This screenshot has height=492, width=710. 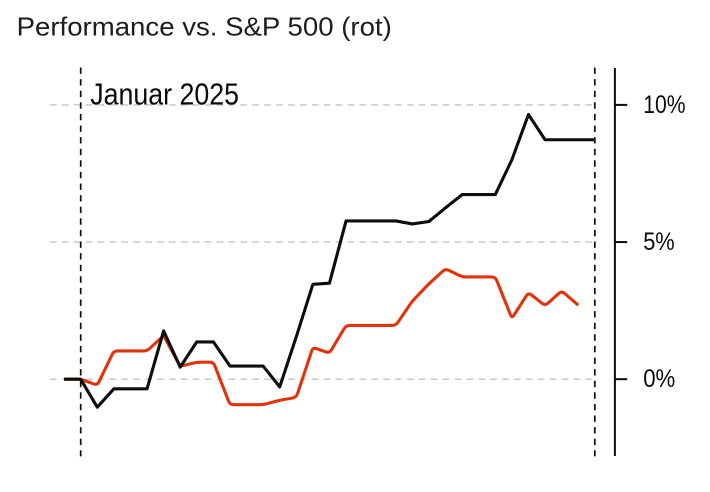 I want to click on chart-title: Performance vs. S&P 500 (rot), so click(x=204, y=26).